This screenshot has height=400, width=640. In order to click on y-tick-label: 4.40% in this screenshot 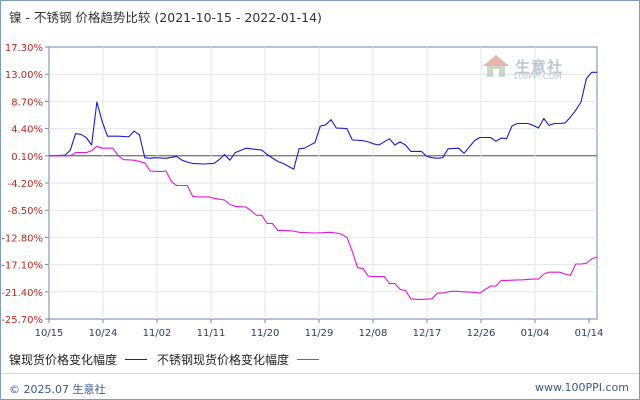, I will do `click(27, 130)`.